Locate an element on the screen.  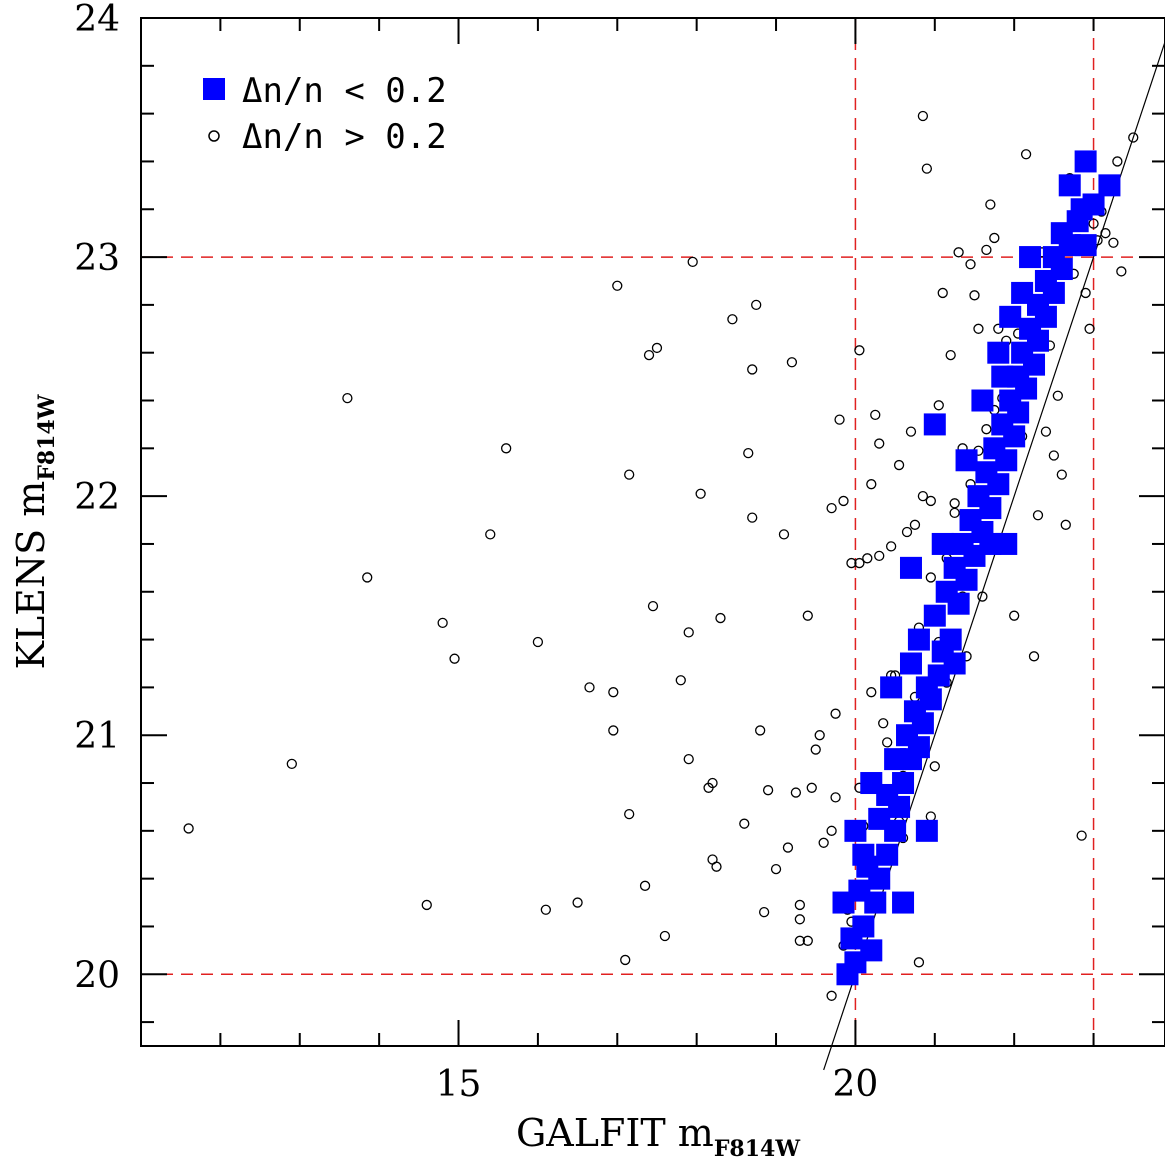
legend-label-high: Δn/n > 0.2 is located at coordinates (344, 137).